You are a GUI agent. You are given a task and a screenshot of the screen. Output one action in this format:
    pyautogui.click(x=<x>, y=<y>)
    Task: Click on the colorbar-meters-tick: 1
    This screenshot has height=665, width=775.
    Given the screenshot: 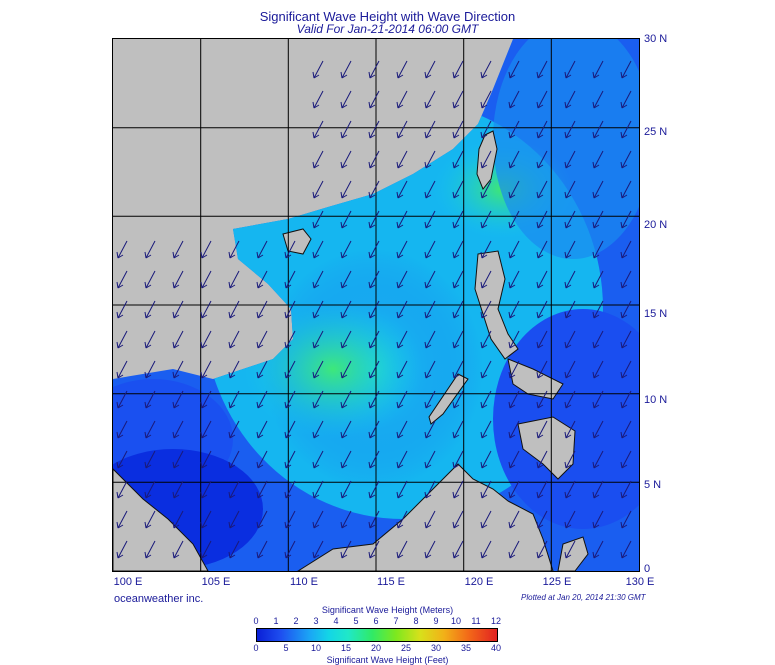 What is the action you would take?
    pyautogui.click(x=276, y=621)
    